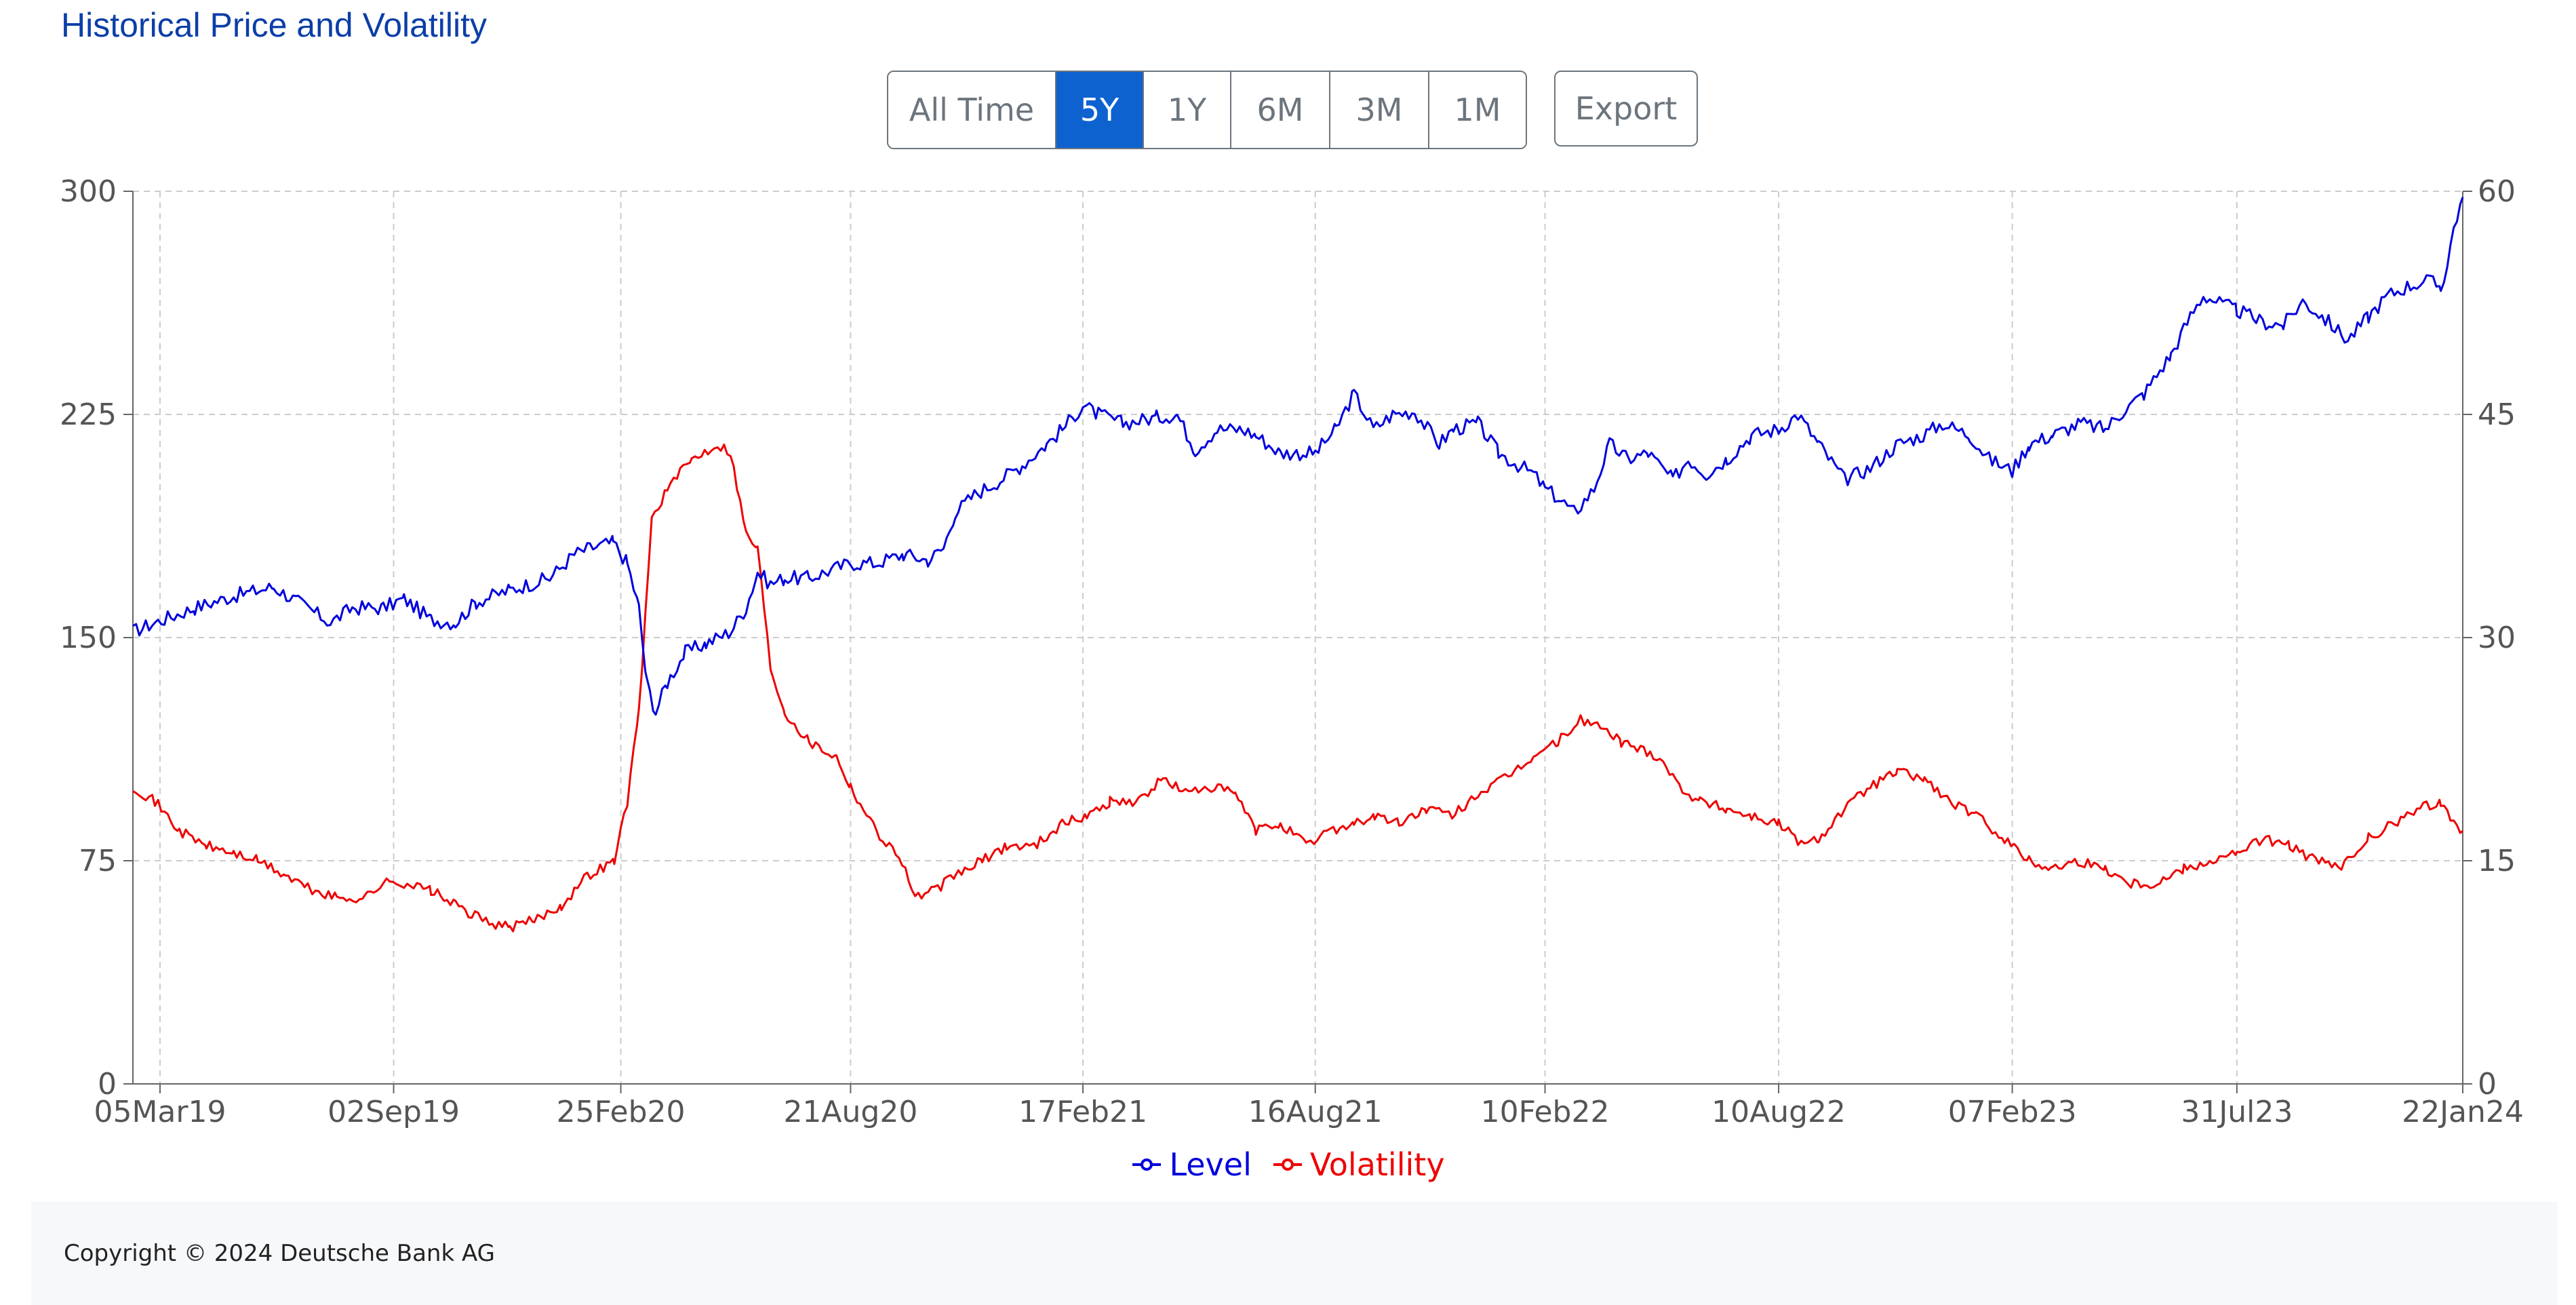 The image size is (2576, 1305). I want to click on legend-volatility-marker-icon, so click(1287, 1164).